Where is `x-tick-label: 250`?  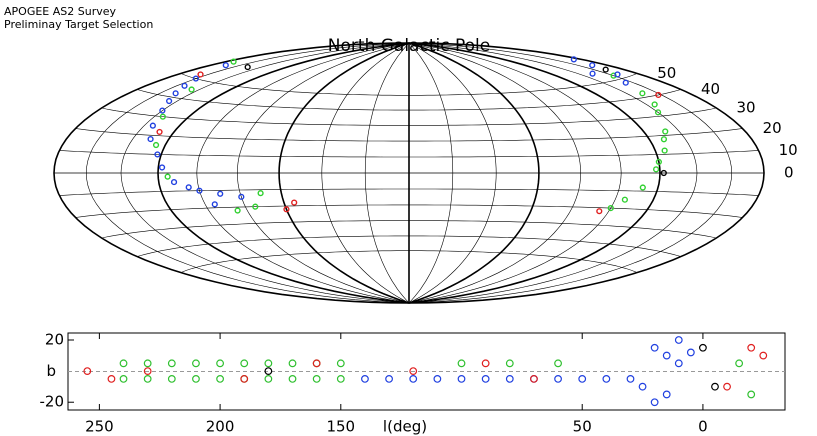
x-tick-label: 250 is located at coordinates (99, 427).